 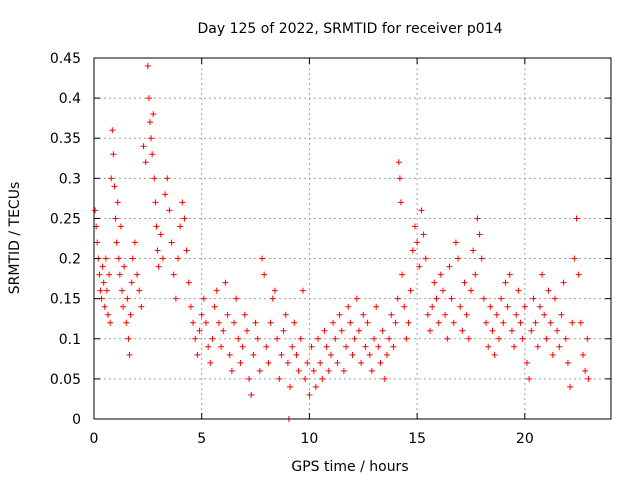 I want to click on x-tick-label: 10, so click(x=310, y=439).